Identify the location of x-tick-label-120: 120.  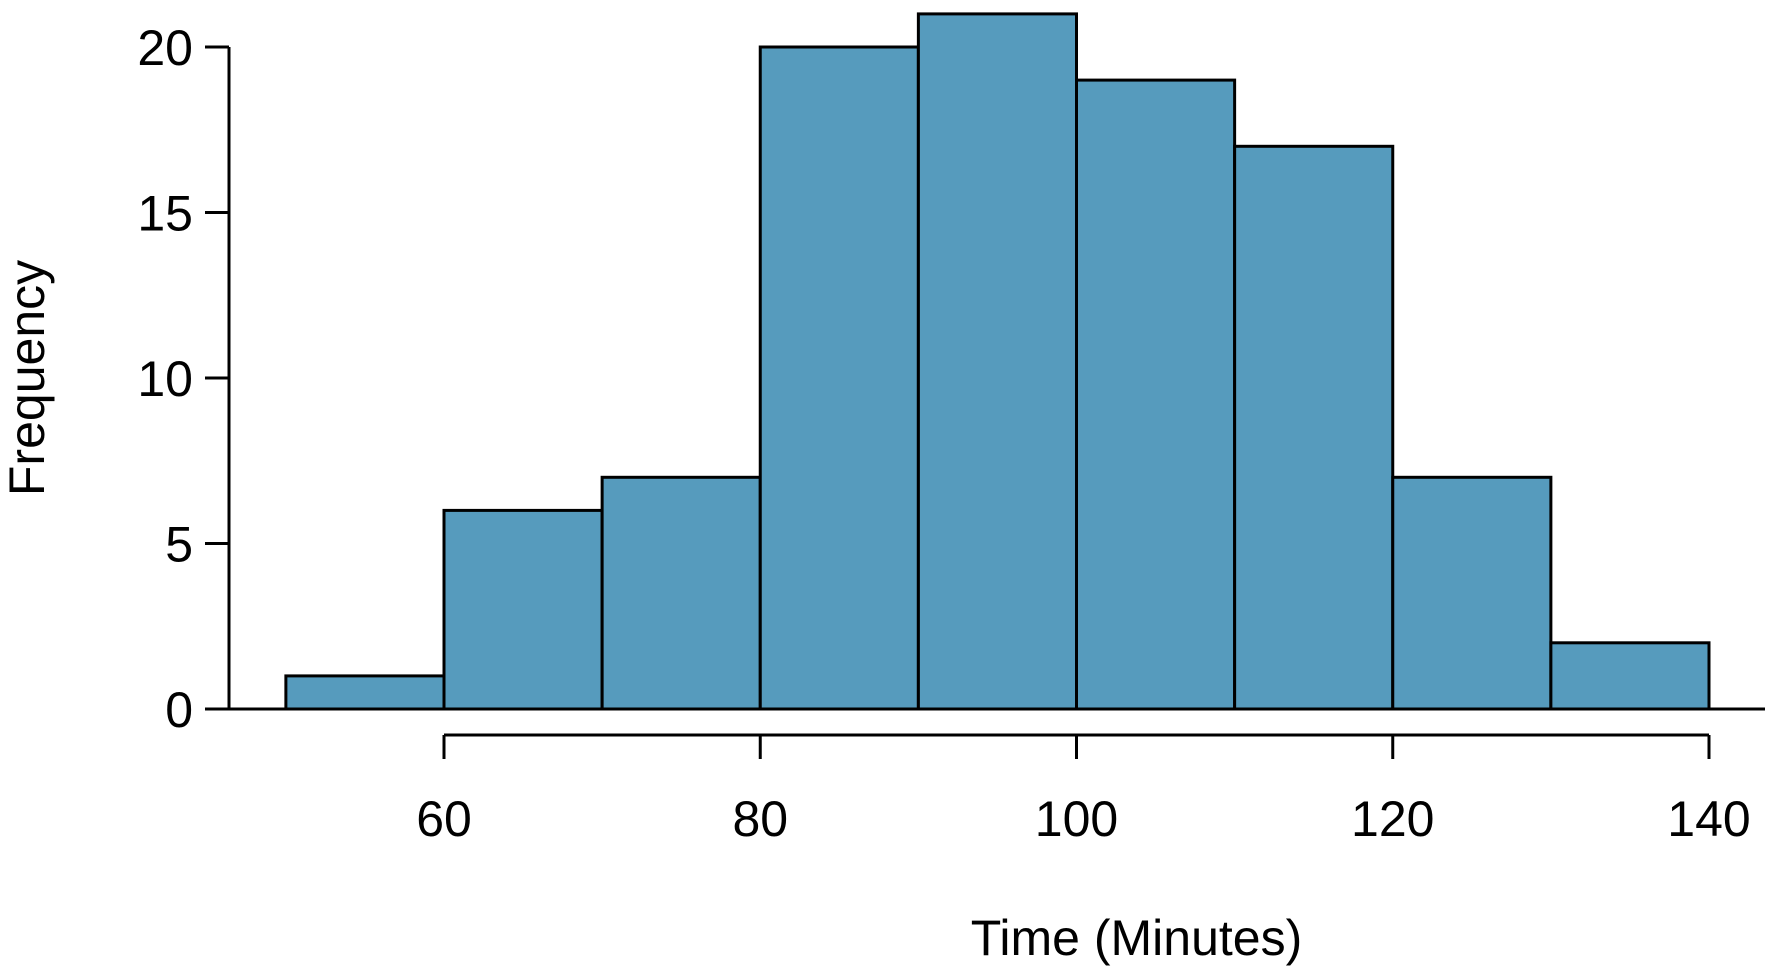
(1392, 819).